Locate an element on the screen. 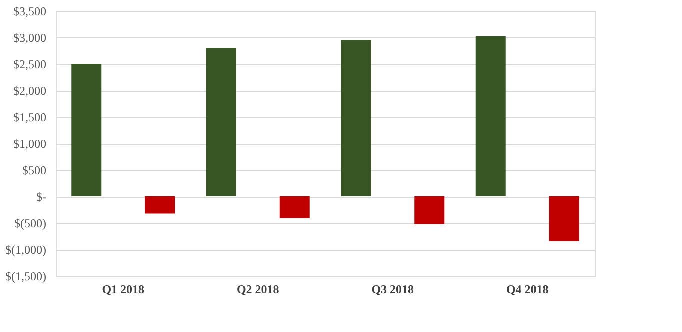 Image resolution: width=682 pixels, height=332 pixels. y-tick-label: $3,000 is located at coordinates (30, 38).